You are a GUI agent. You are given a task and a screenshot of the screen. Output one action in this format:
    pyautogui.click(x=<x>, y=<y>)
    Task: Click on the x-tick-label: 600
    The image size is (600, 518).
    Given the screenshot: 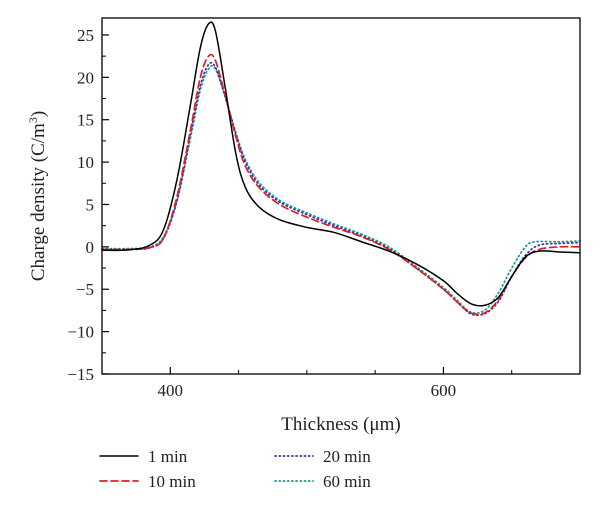 What is the action you would take?
    pyautogui.click(x=444, y=390)
    